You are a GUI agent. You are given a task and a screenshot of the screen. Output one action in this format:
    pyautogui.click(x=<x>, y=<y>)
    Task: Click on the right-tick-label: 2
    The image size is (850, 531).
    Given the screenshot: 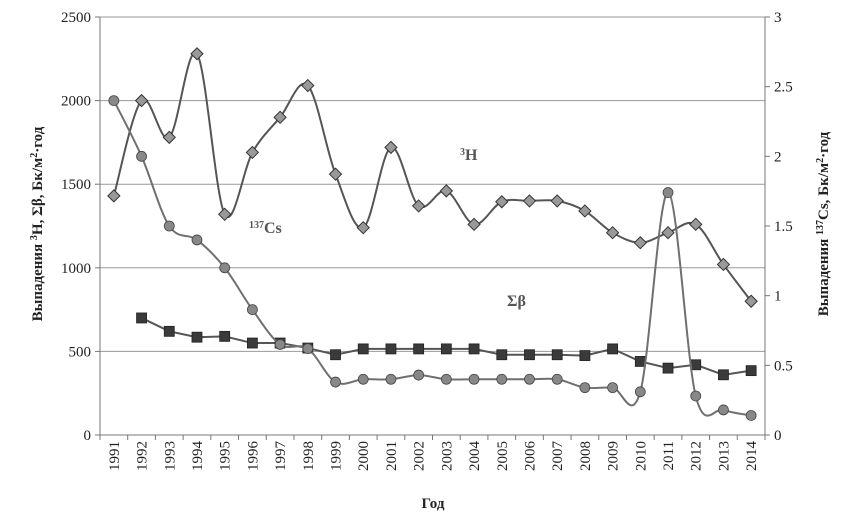 What is the action you would take?
    pyautogui.click(x=778, y=157)
    